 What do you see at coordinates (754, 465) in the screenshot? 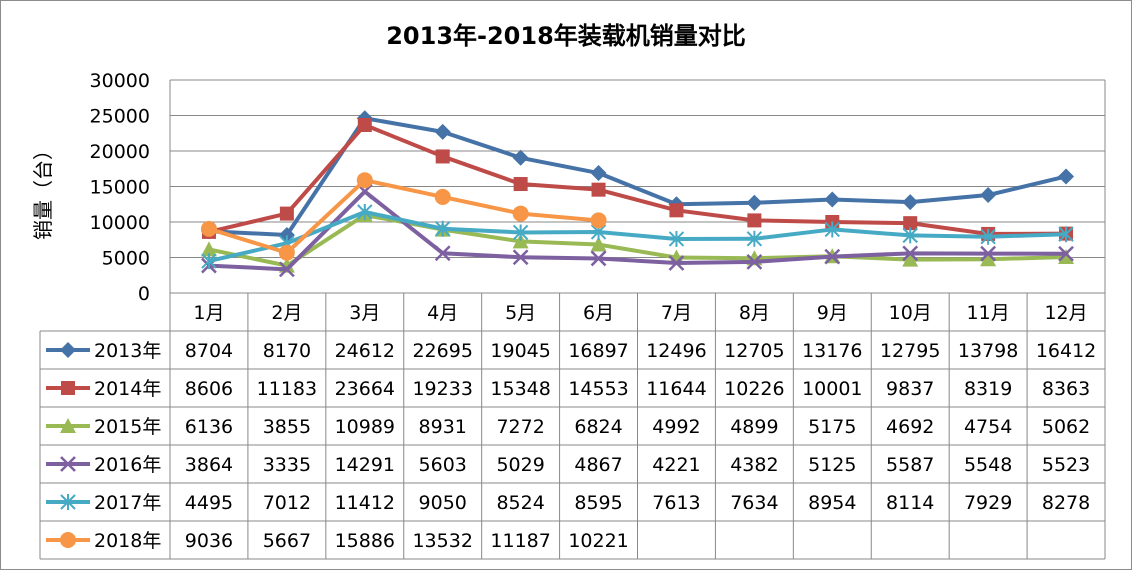
I see `data-label: 4382` at bounding box center [754, 465].